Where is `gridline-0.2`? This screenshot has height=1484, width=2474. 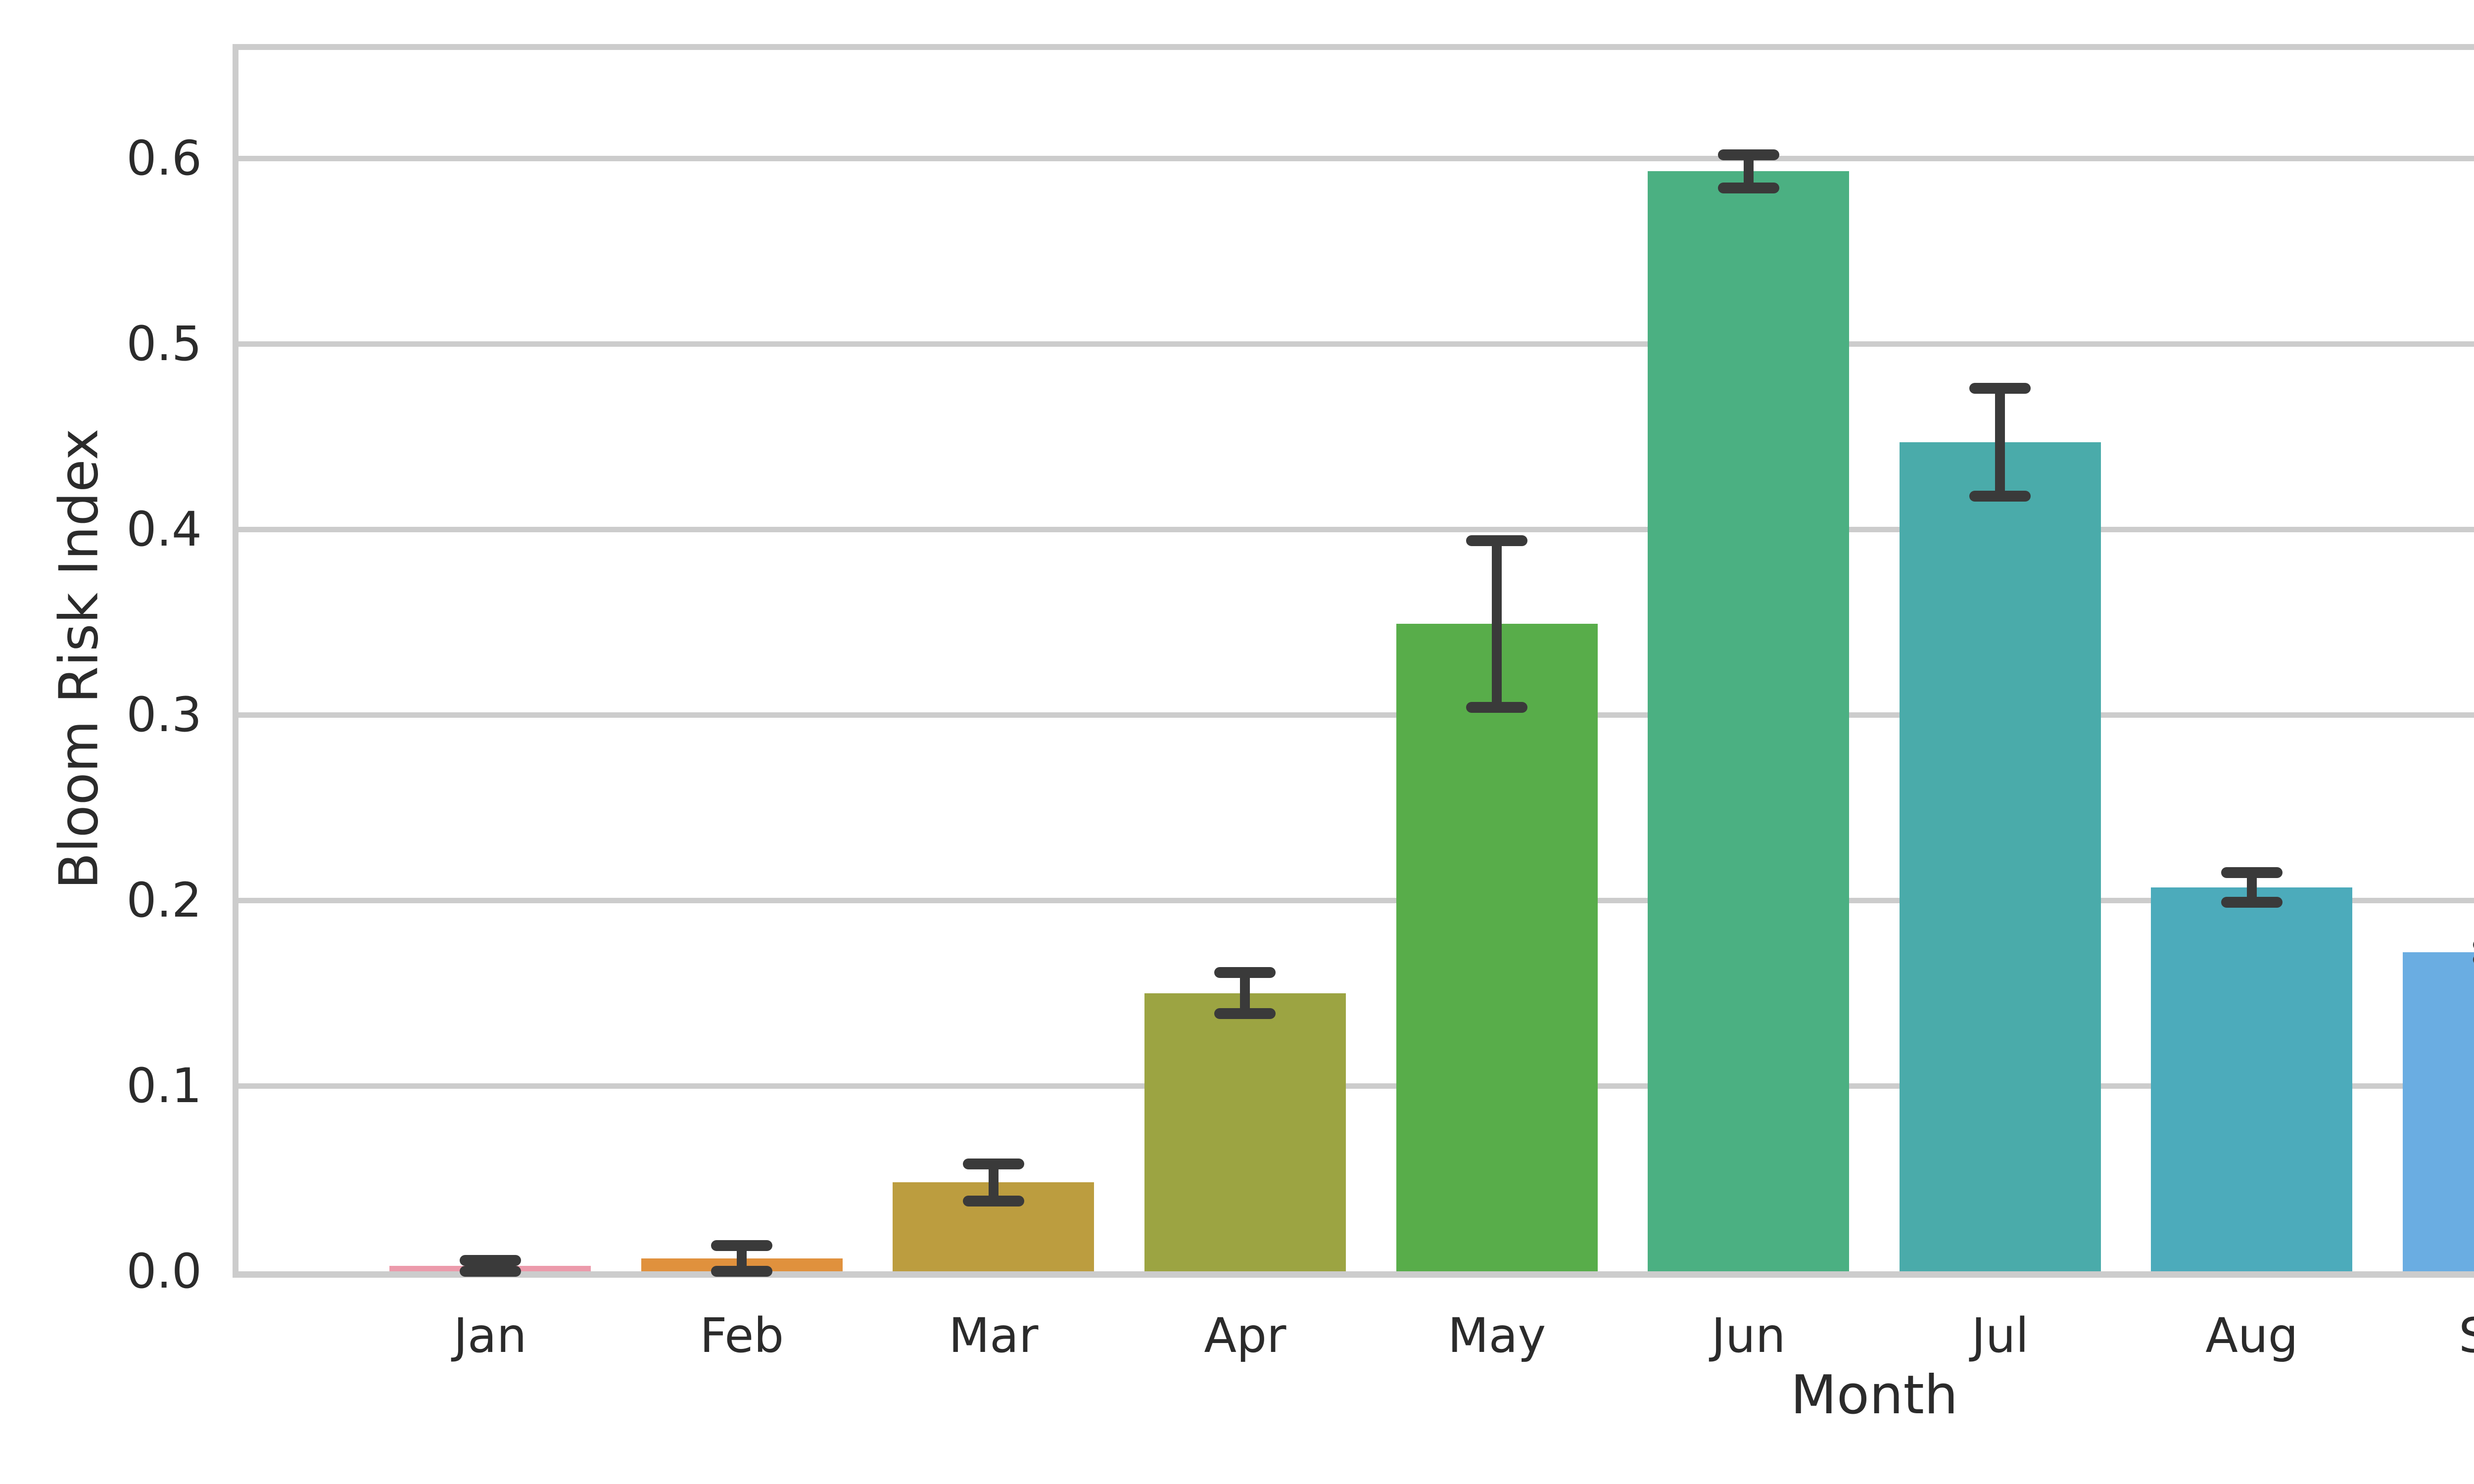 gridline-0.2 is located at coordinates (1356, 900).